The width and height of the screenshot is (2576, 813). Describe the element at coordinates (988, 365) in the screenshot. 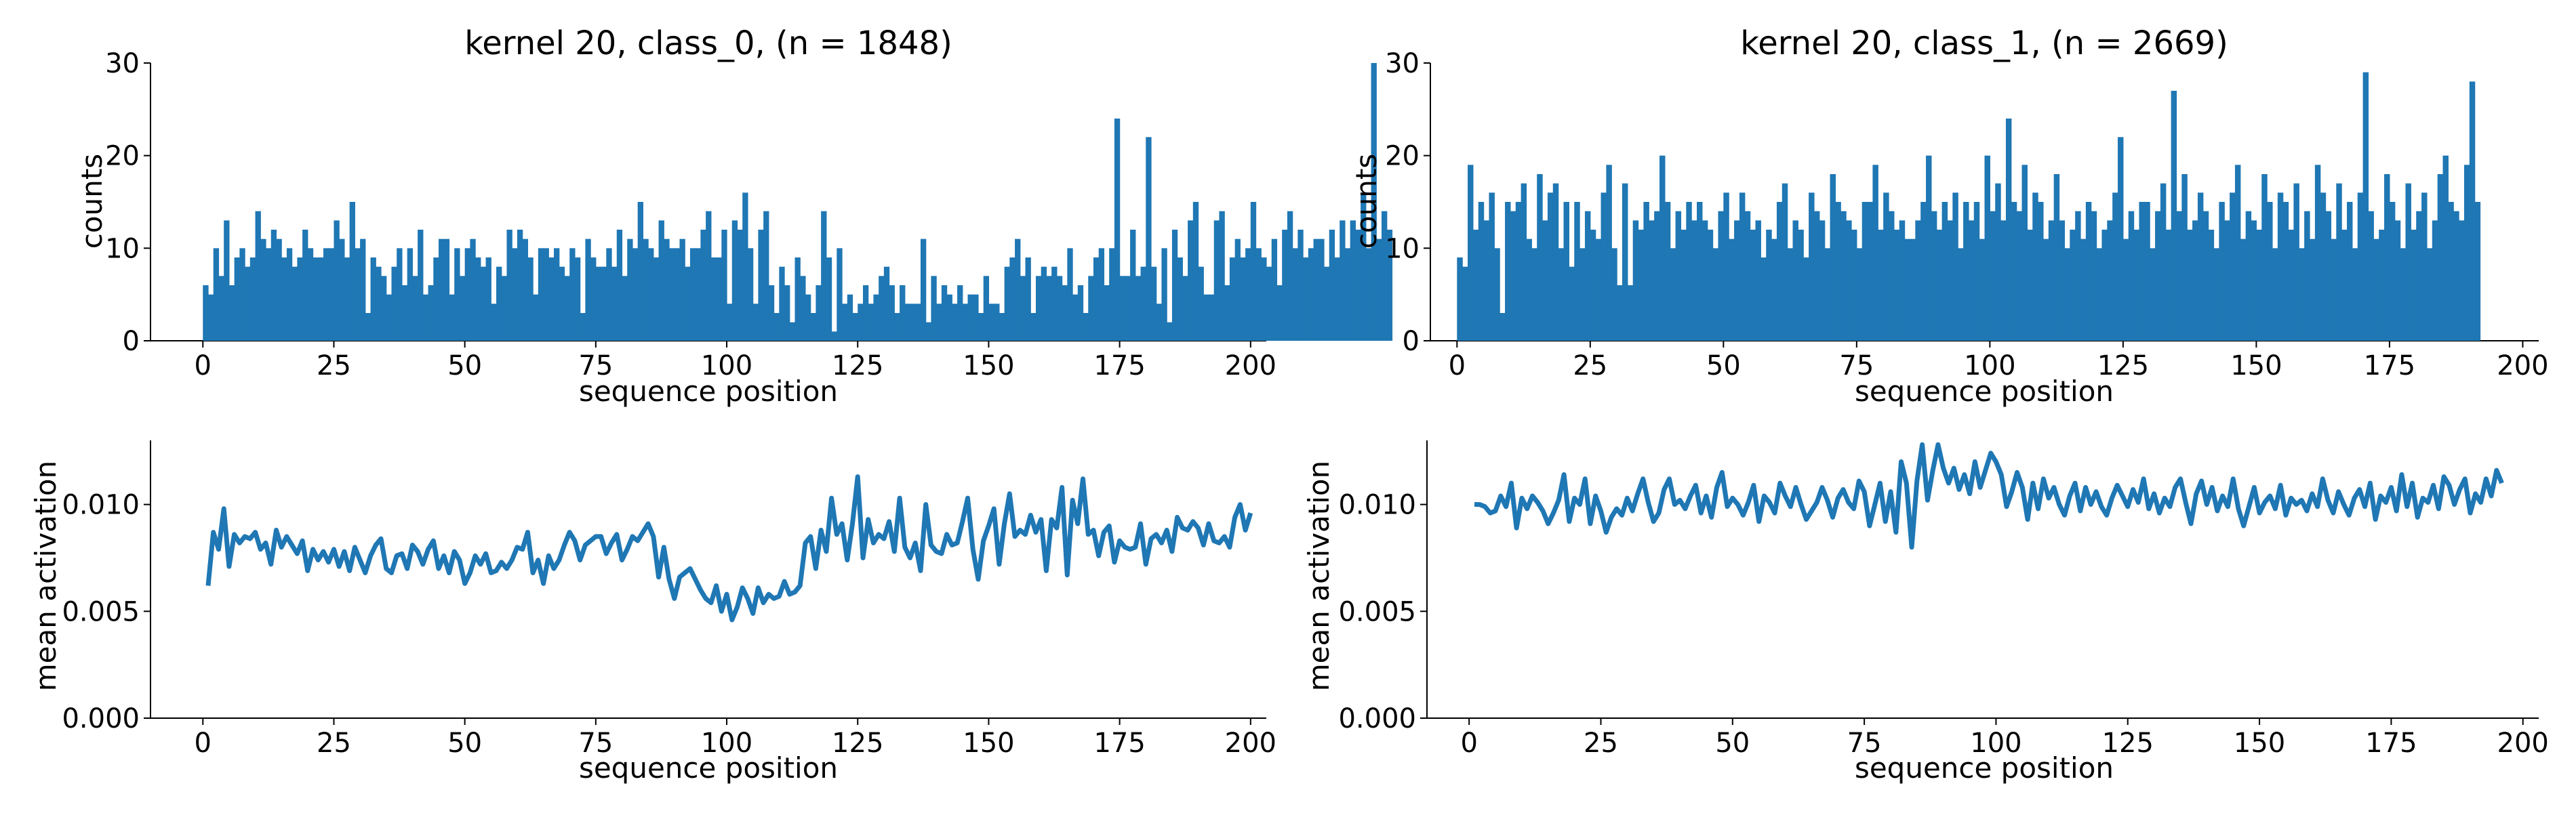

I see `histogram-class0-x-tick-label: 150` at that location.